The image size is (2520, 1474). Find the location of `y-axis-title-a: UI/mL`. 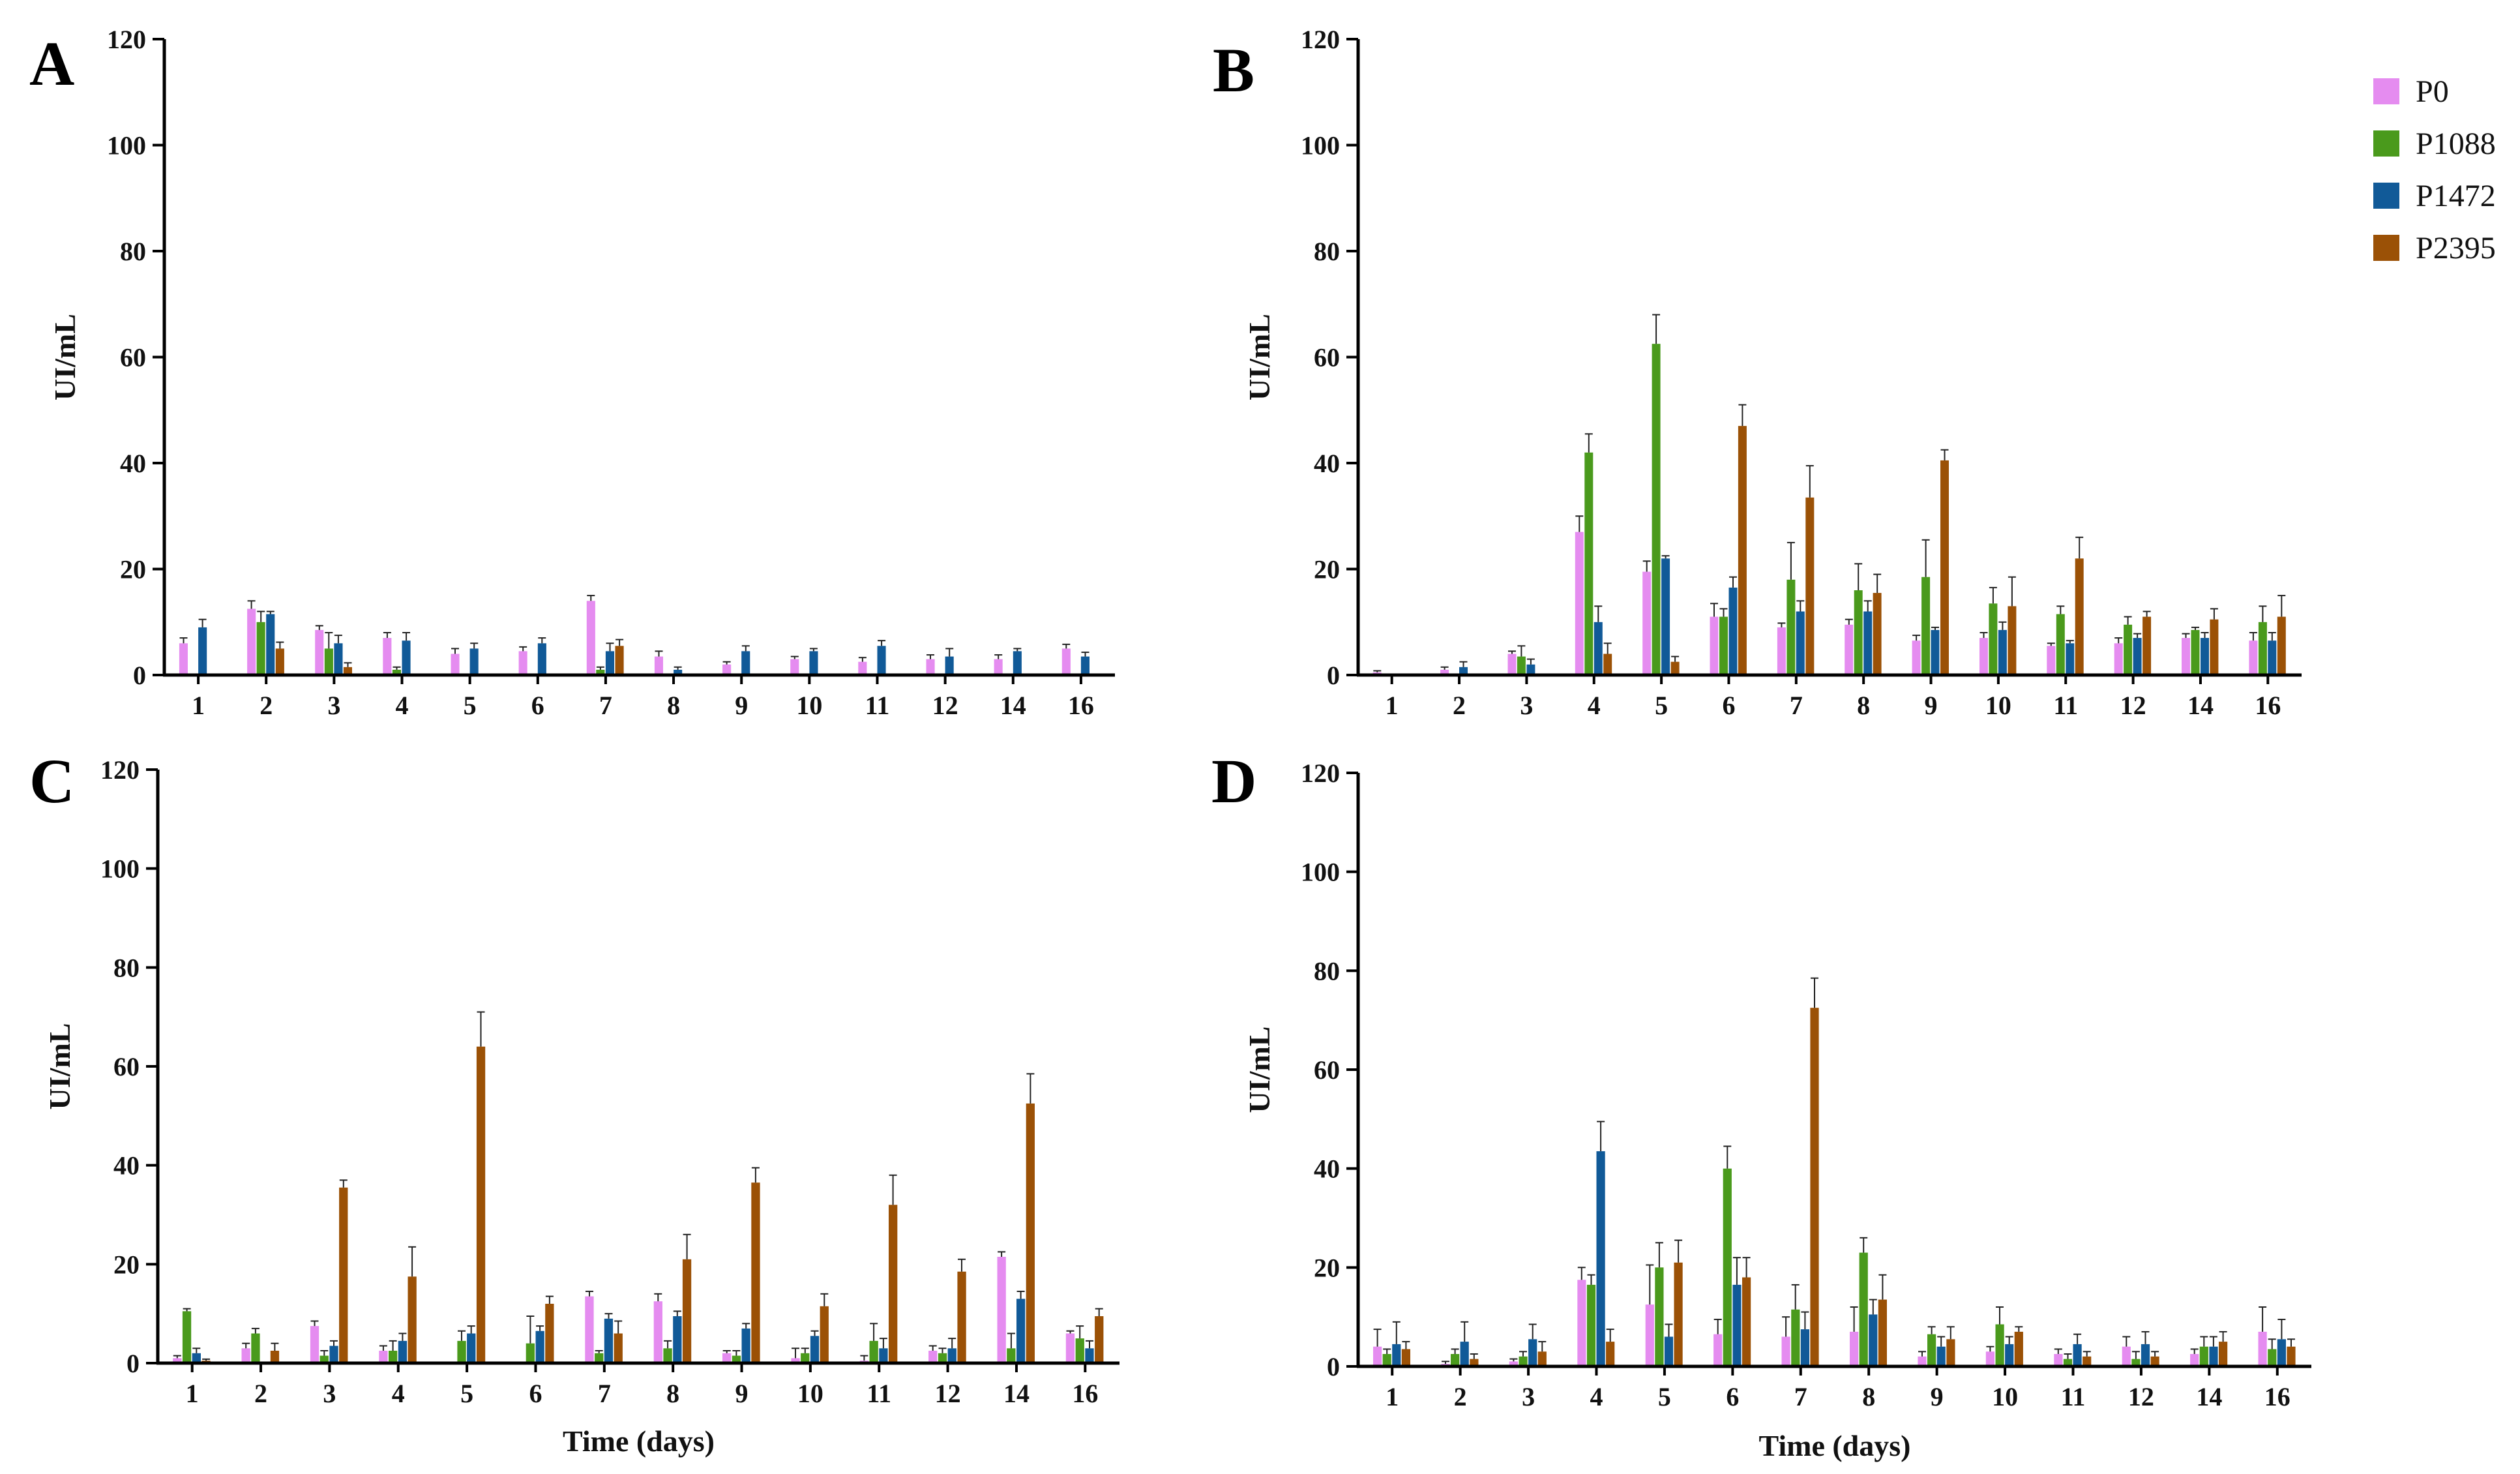

y-axis-title-a: UI/mL is located at coordinates (65, 357).